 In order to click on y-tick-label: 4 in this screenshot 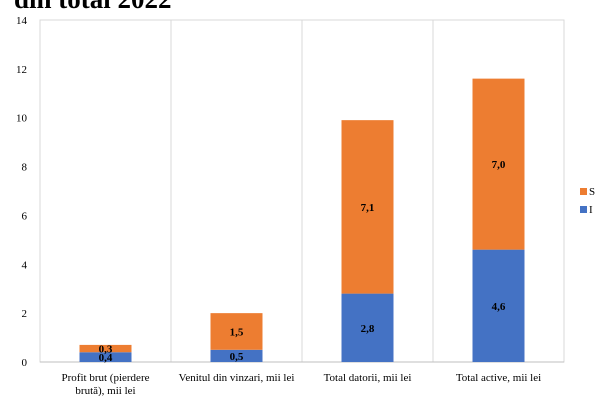, I will do `click(25, 265)`.